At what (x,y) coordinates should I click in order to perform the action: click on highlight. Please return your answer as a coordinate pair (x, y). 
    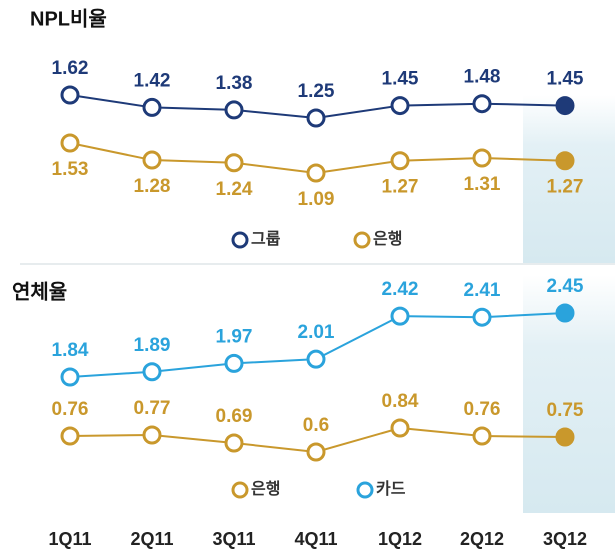
    Looking at the image, I should click on (569, 179).